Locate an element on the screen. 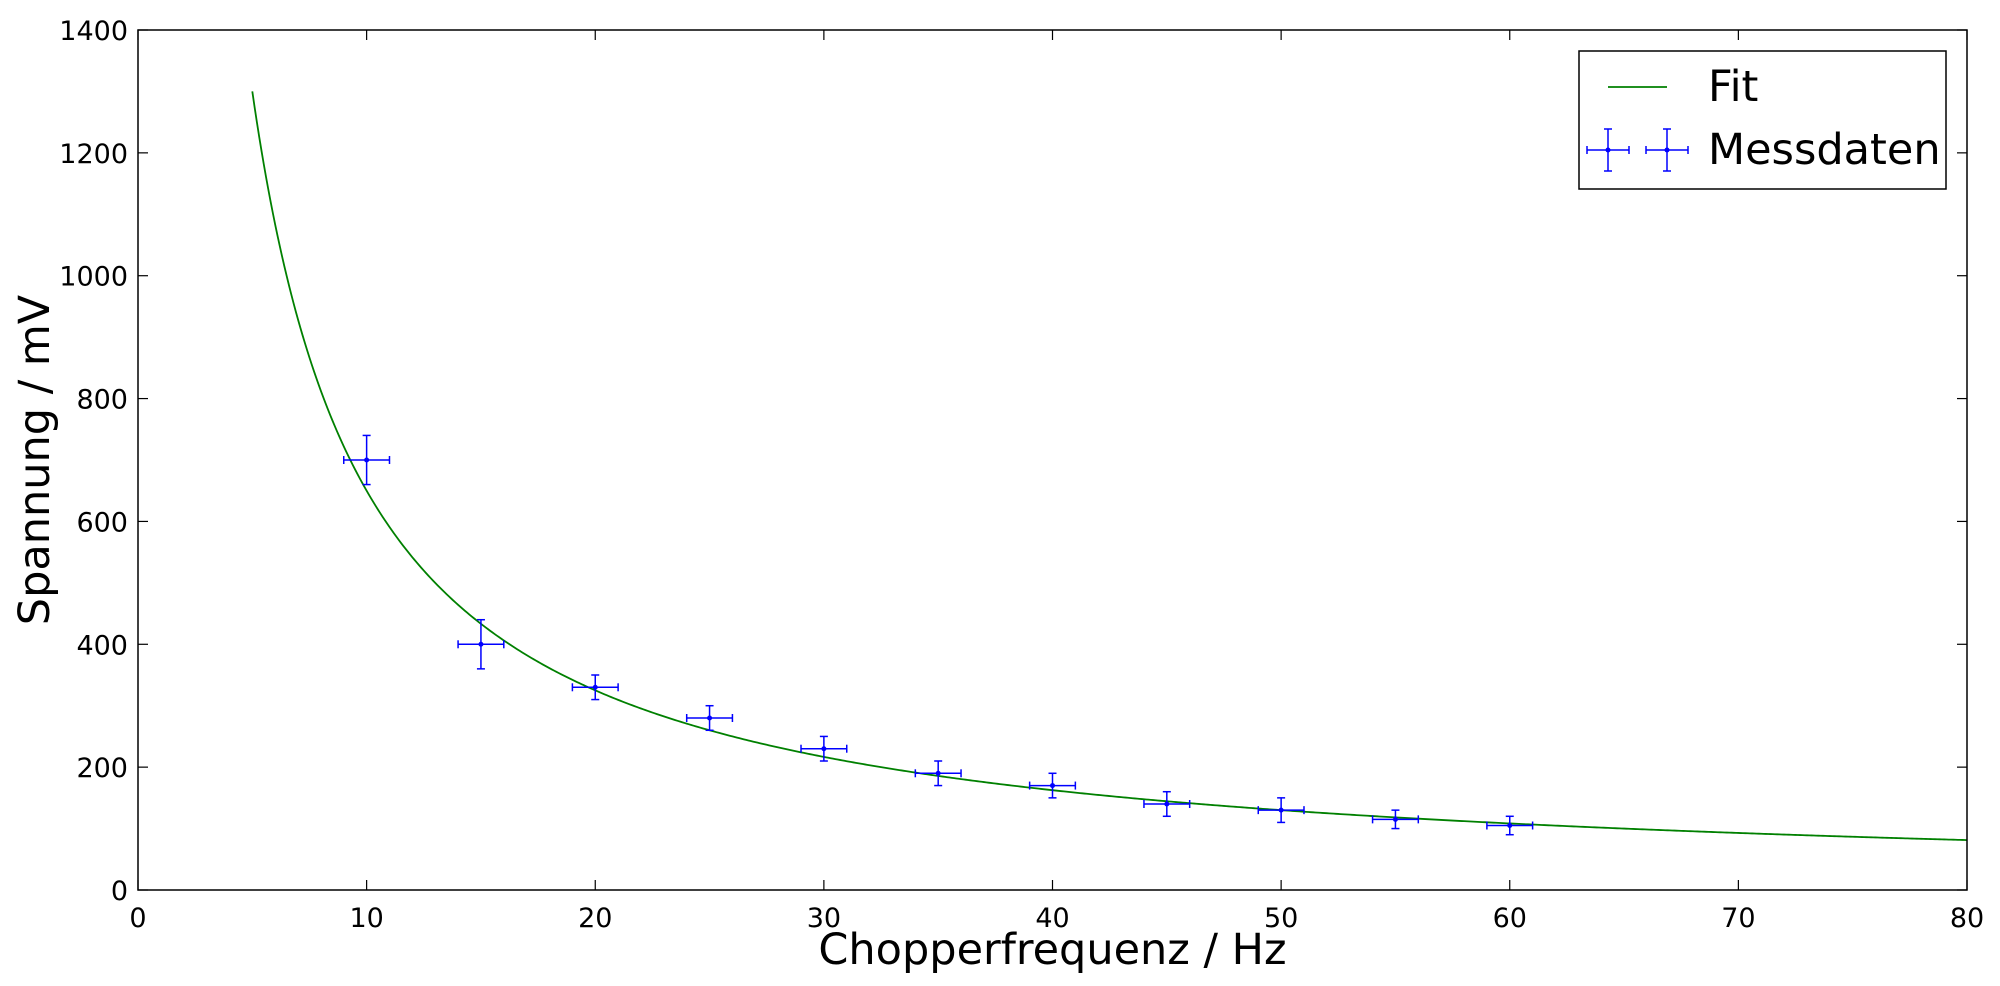  y-tick-label: 1200 is located at coordinates (93, 154).